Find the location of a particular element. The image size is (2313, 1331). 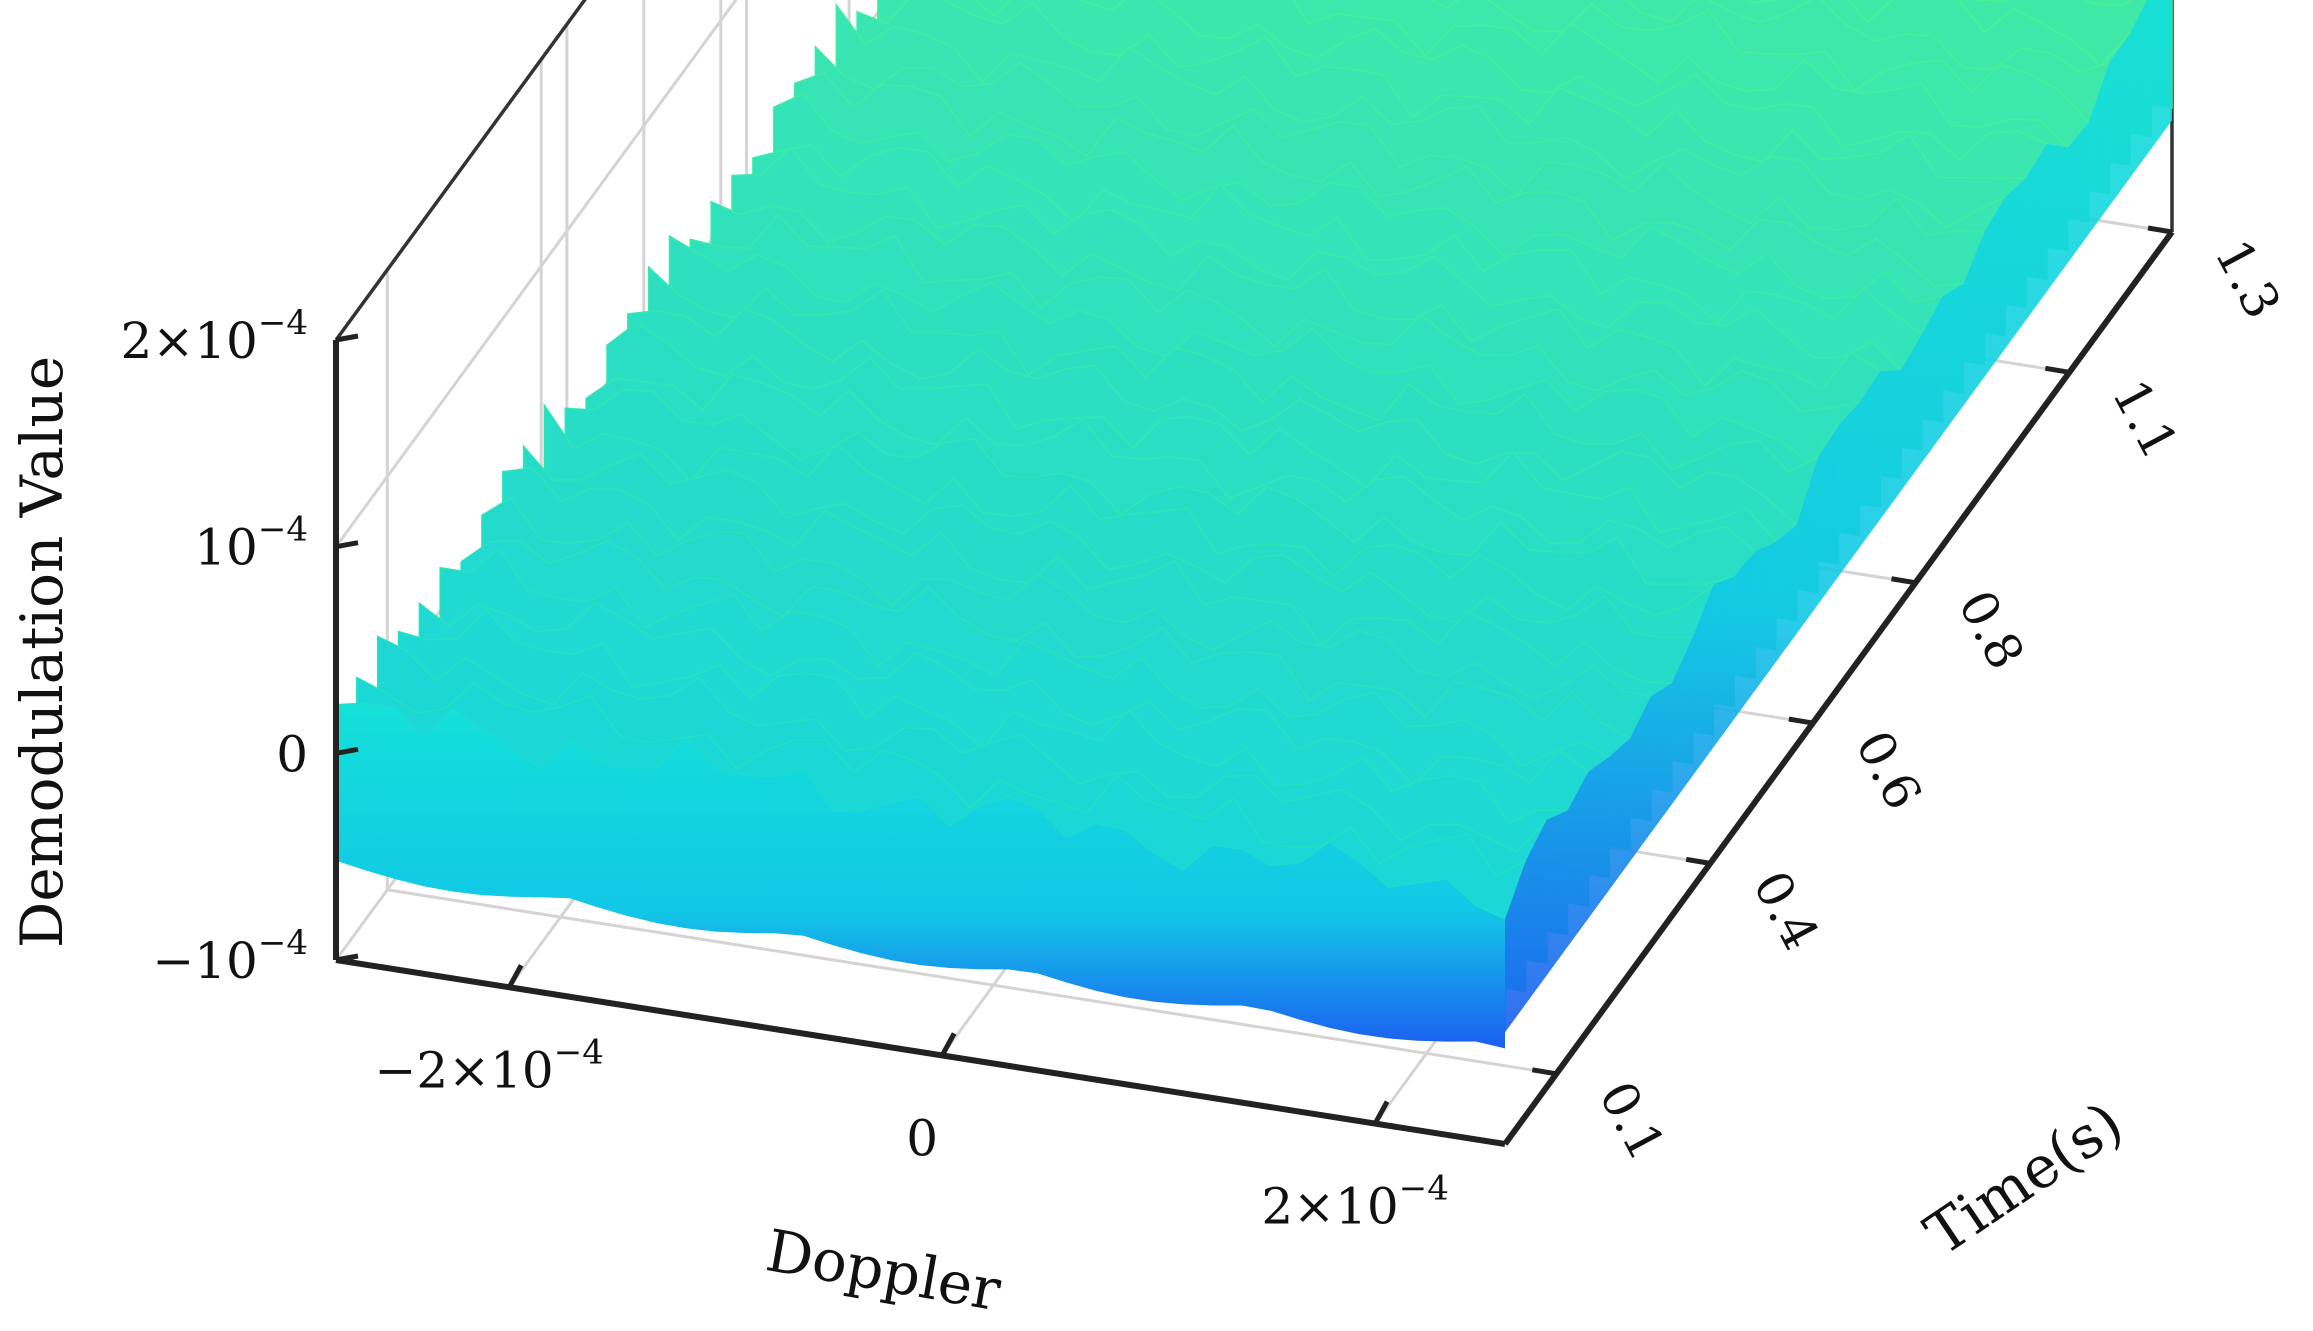

x-tick-label: −2×10⁻⁴ is located at coordinates (489, 1065).